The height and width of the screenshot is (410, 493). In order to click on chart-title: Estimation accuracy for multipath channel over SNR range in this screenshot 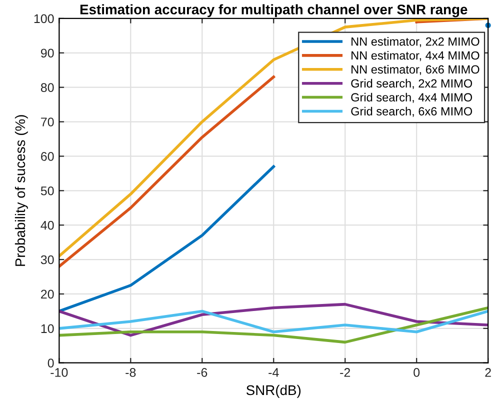, I will do `click(274, 11)`.